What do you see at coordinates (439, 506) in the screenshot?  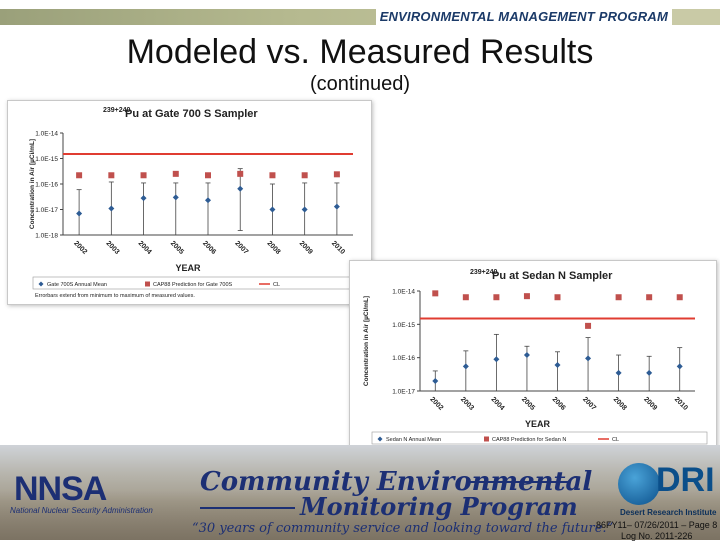 I see `cemp-title-line2: Monitoring Program` at bounding box center [439, 506].